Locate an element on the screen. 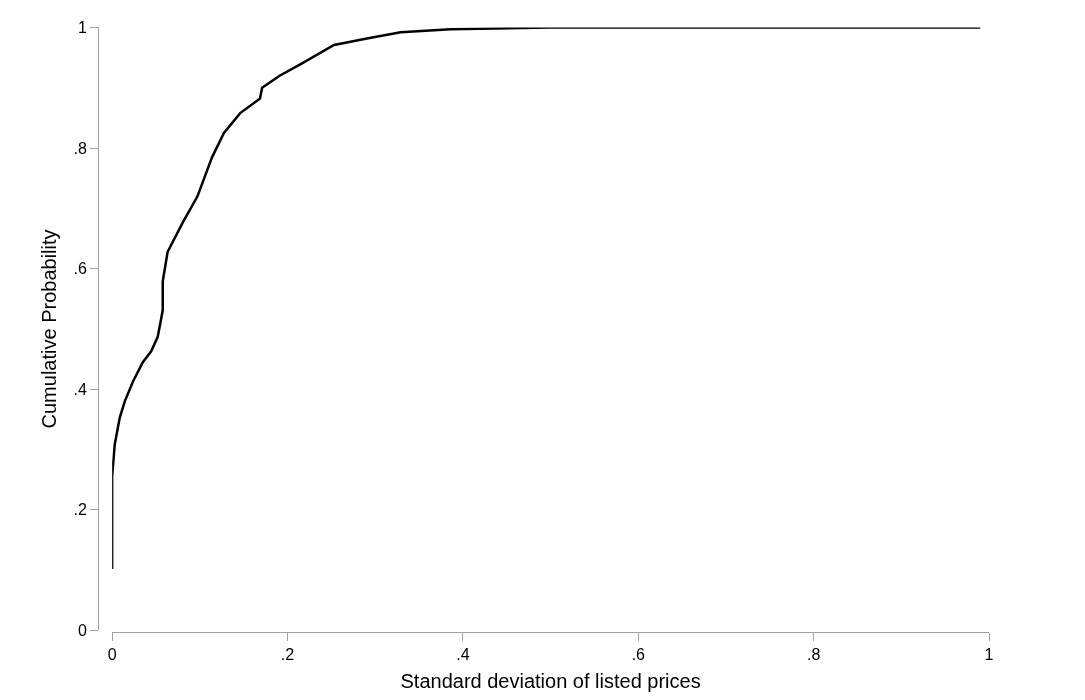 Image resolution: width=1085 pixels, height=700 pixels. y-axis-title: Cumulative Probability is located at coordinates (49, 329).